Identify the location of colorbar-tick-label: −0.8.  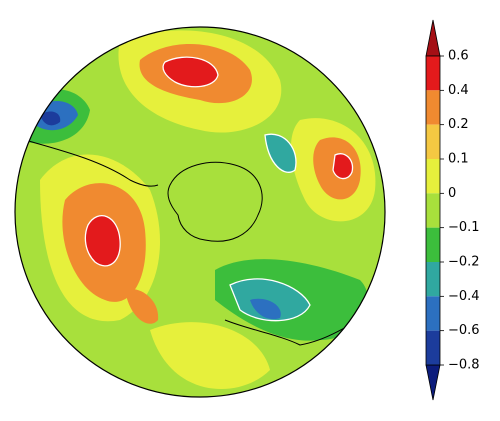
(464, 365).